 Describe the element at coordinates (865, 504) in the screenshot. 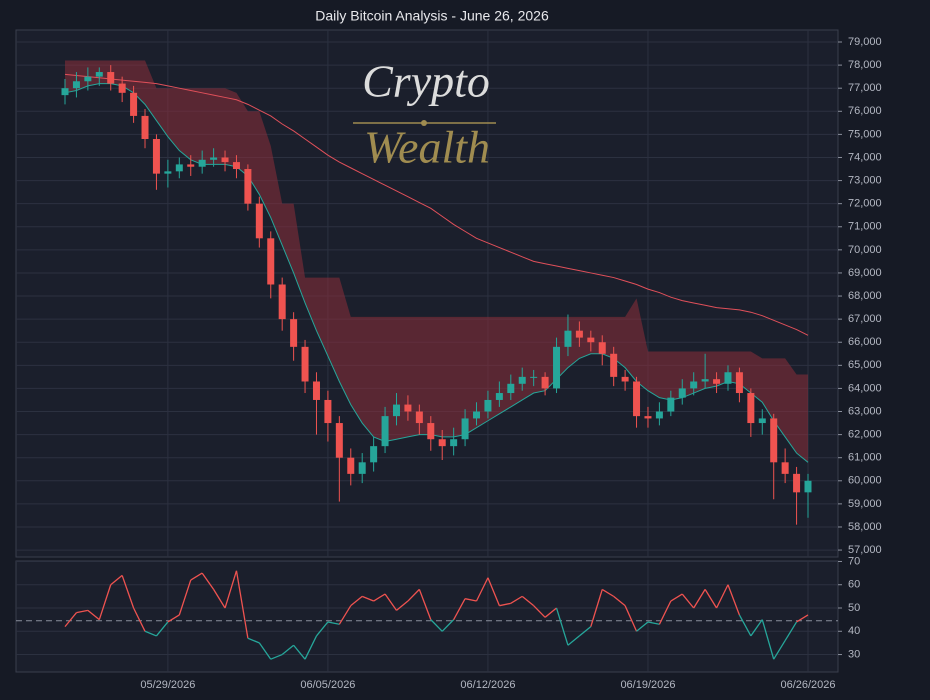

I see `y-tick-label: 59,000` at that location.